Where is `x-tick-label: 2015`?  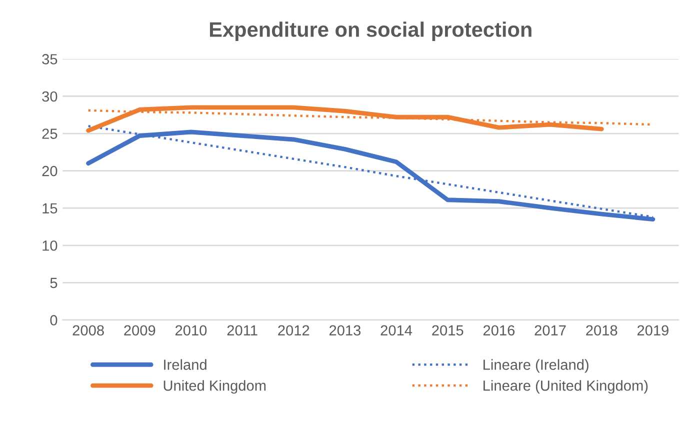 x-tick-label: 2015 is located at coordinates (448, 330).